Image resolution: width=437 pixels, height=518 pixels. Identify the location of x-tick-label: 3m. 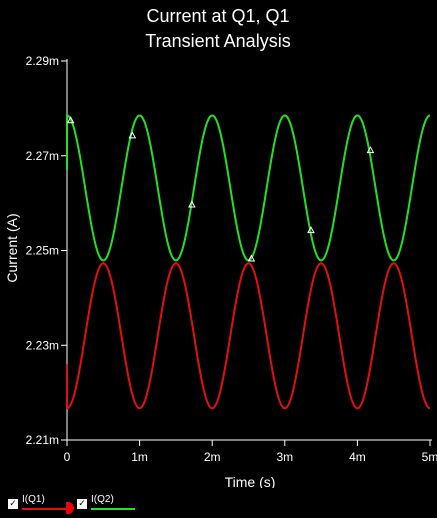
(284, 457).